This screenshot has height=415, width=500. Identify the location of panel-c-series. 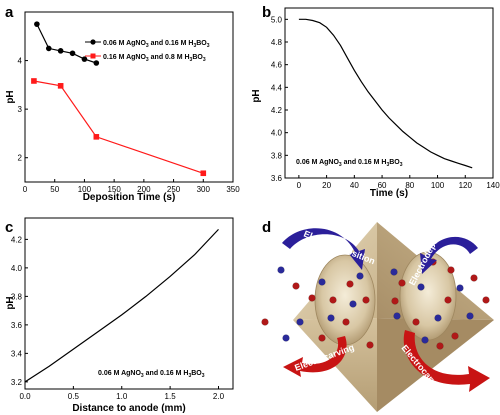
(121, 305).